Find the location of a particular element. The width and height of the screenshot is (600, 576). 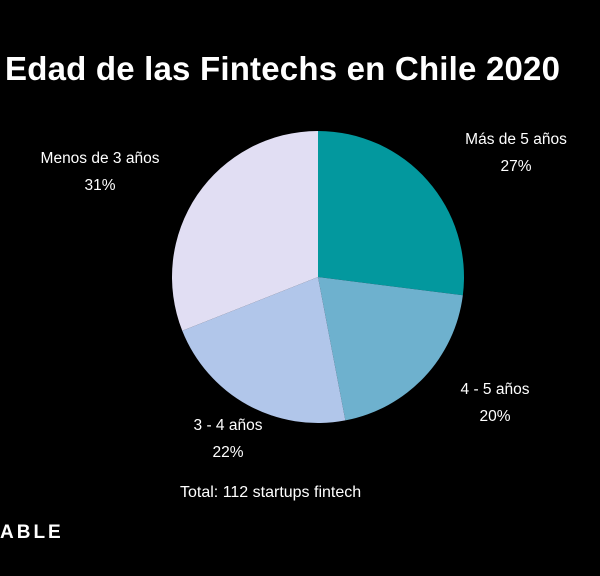

slice-label-value: 20% is located at coordinates (495, 416).